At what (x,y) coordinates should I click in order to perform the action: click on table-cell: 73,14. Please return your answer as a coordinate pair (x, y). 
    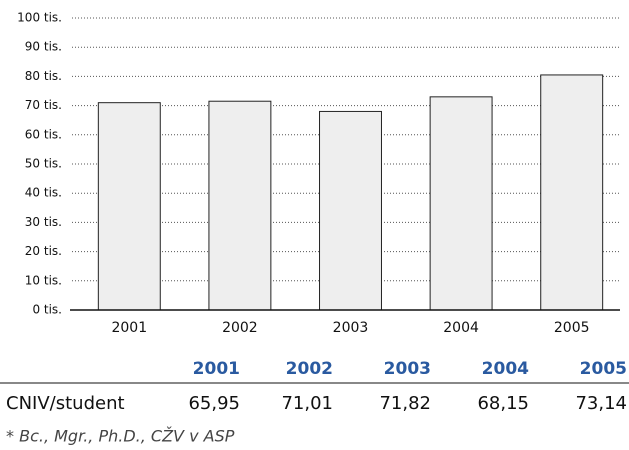
    Looking at the image, I should click on (601, 403).